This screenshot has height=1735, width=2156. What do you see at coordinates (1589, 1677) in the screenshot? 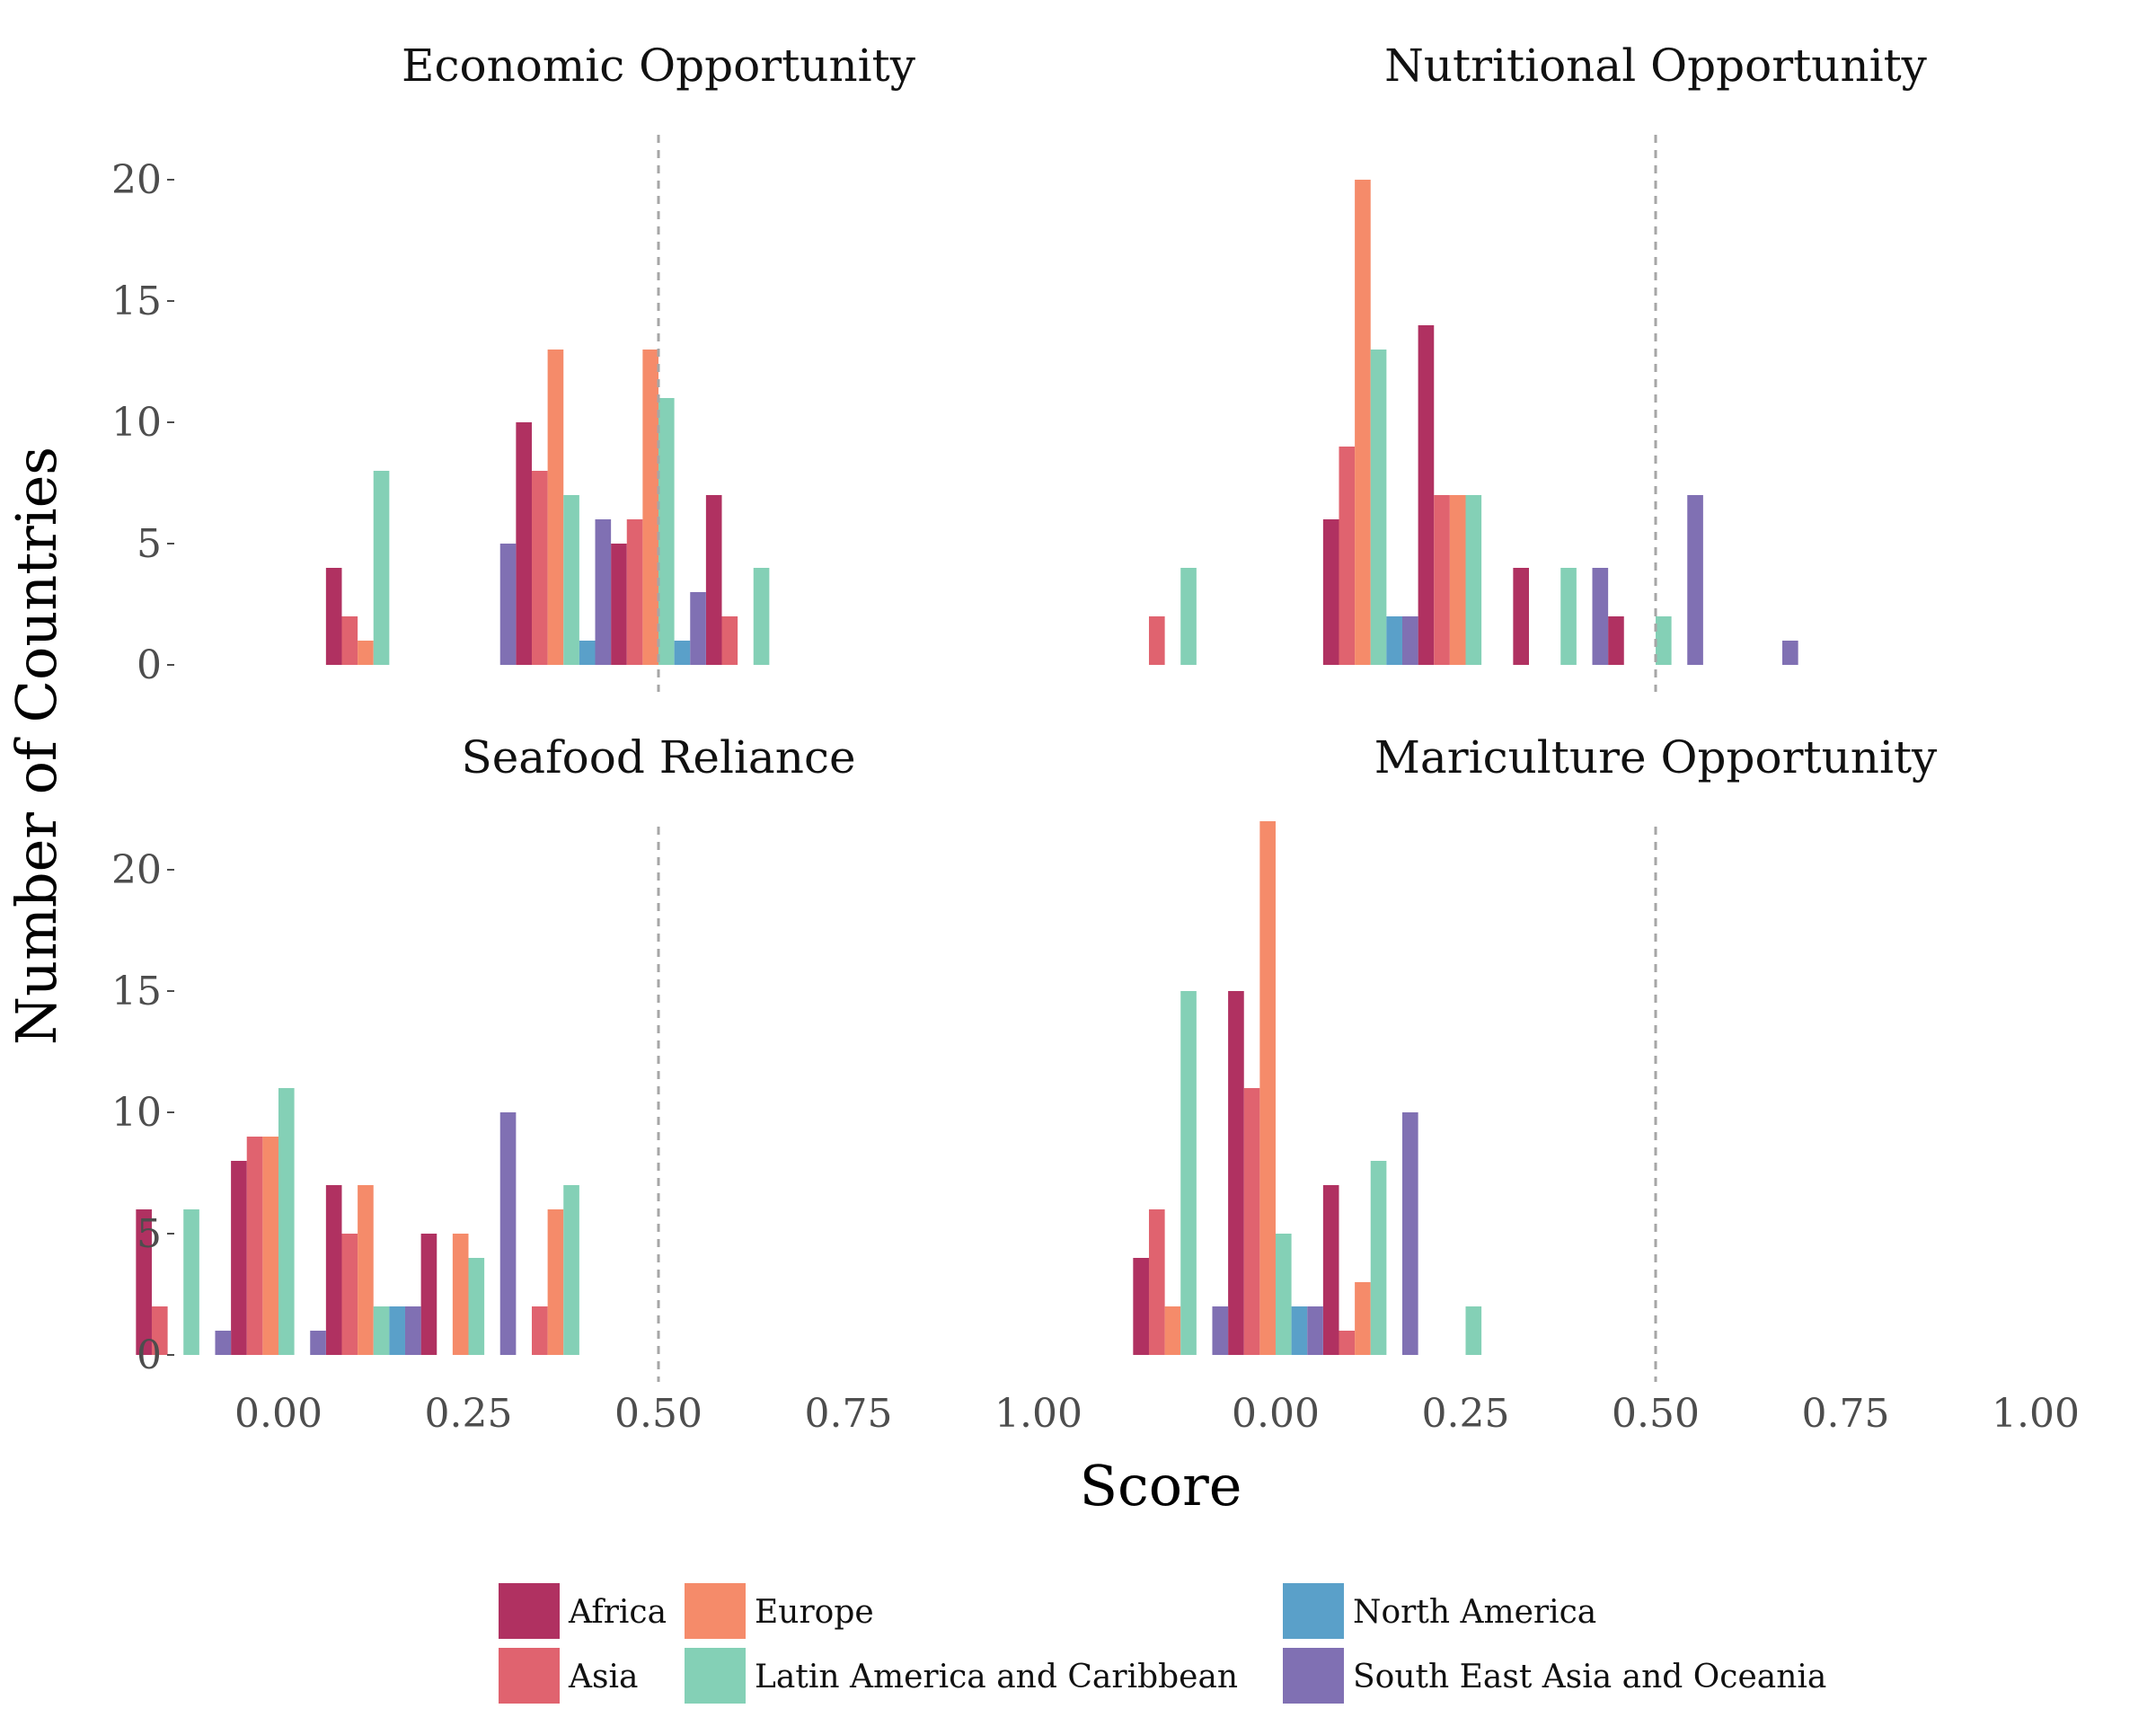
I see `legend-label: South East Asia and Oceania` at bounding box center [1589, 1677].